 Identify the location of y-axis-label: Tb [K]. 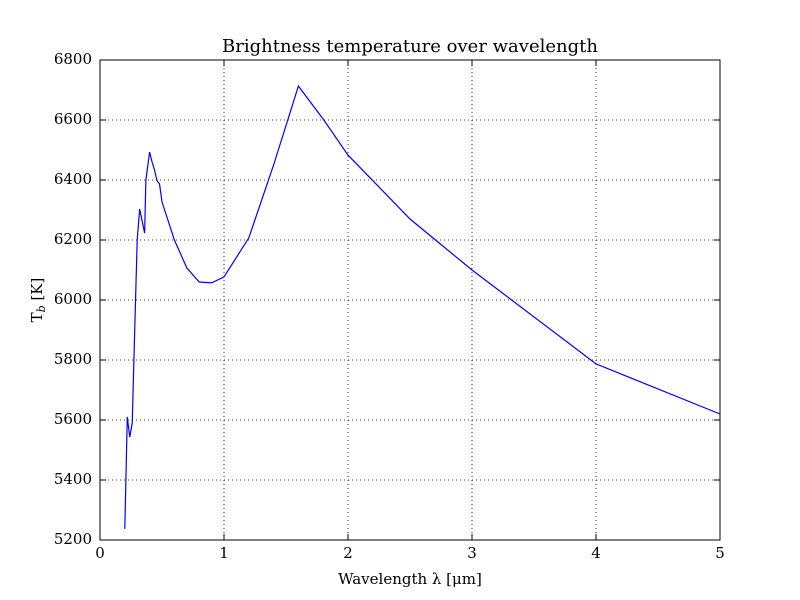
(38, 300).